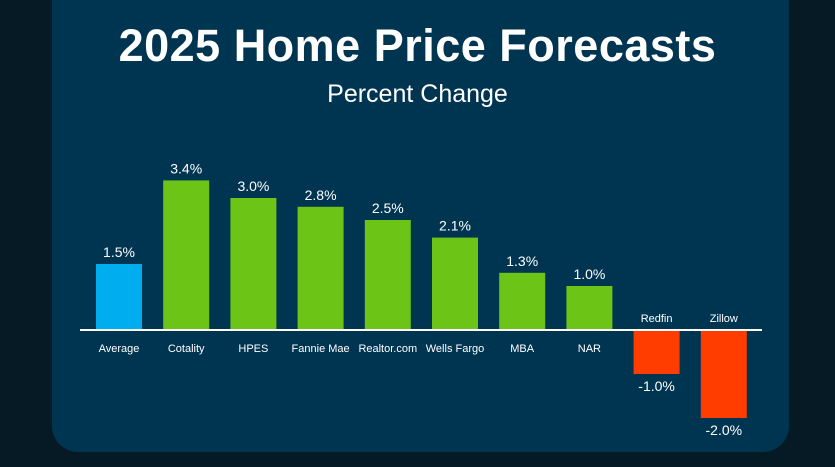  What do you see at coordinates (522, 349) in the screenshot?
I see `category-label: MBA` at bounding box center [522, 349].